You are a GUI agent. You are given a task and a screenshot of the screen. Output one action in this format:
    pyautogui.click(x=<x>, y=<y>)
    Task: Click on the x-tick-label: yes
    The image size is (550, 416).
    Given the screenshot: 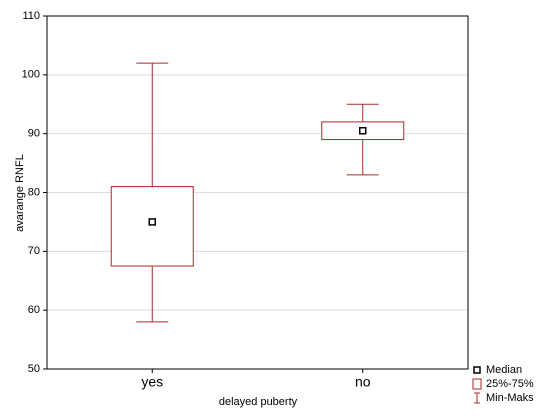 What is the action you would take?
    pyautogui.click(x=152, y=382)
    